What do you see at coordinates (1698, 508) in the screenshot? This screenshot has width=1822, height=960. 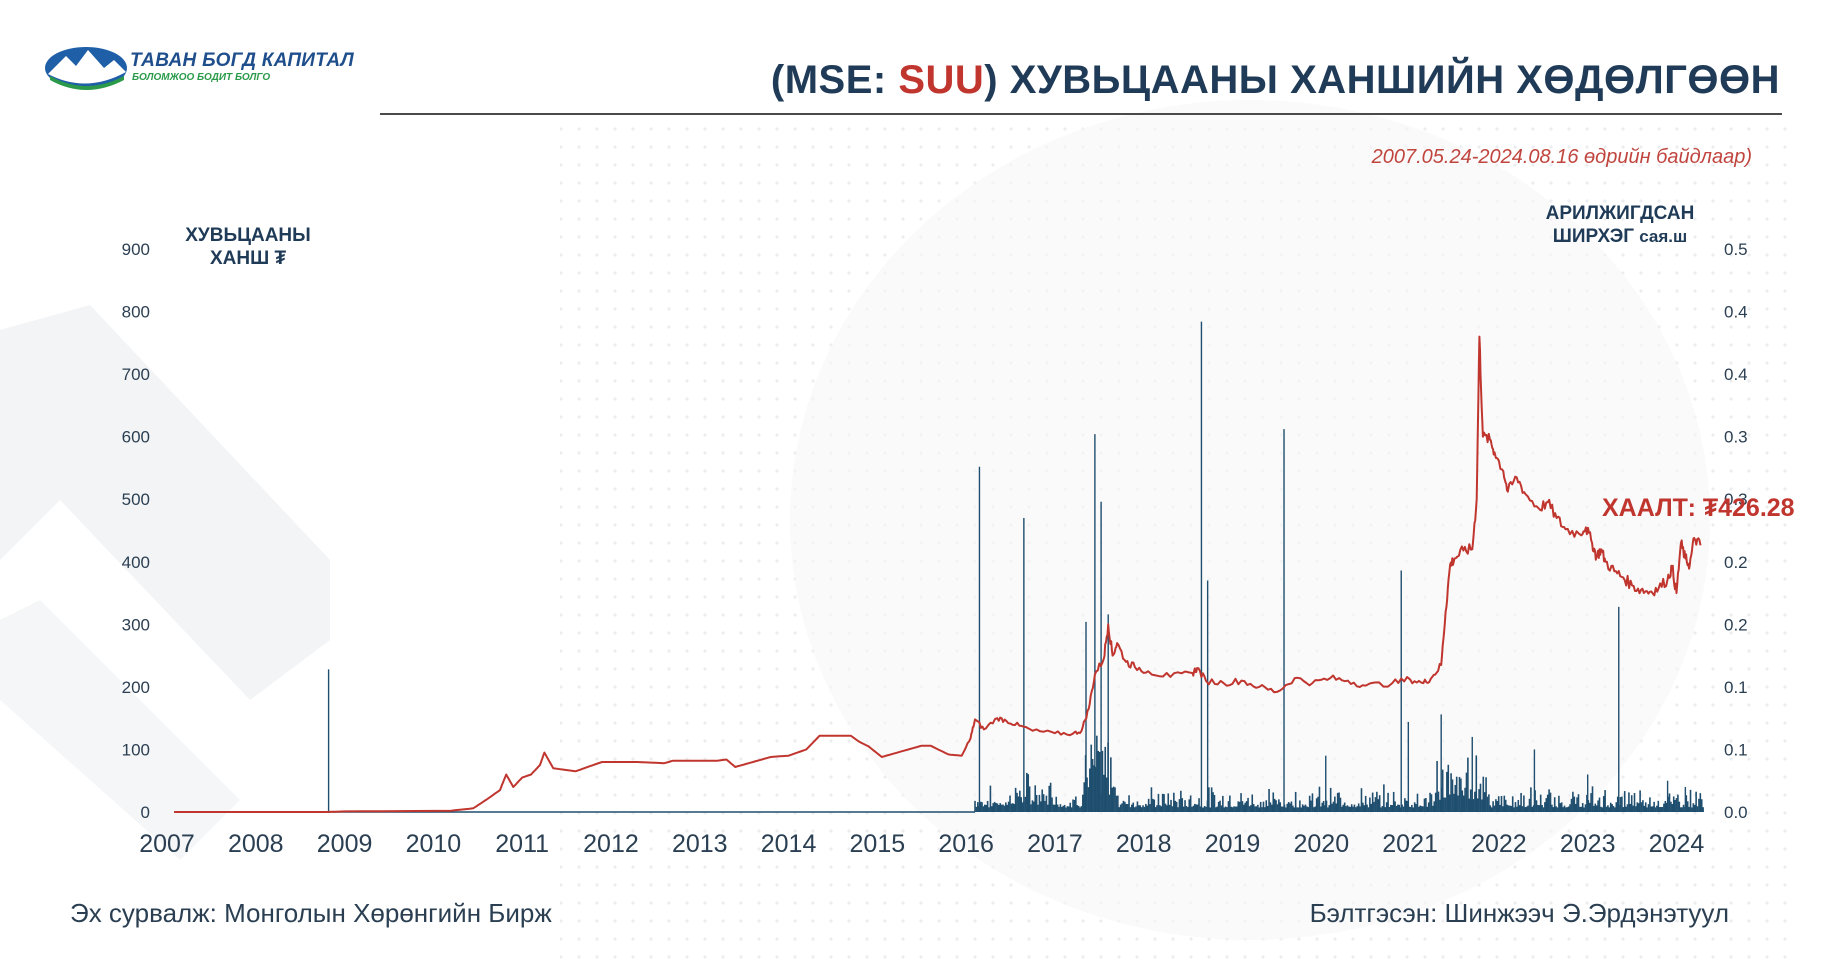 I see `closing-price-label: ХААЛТ: ₮426.28` at bounding box center [1698, 508].